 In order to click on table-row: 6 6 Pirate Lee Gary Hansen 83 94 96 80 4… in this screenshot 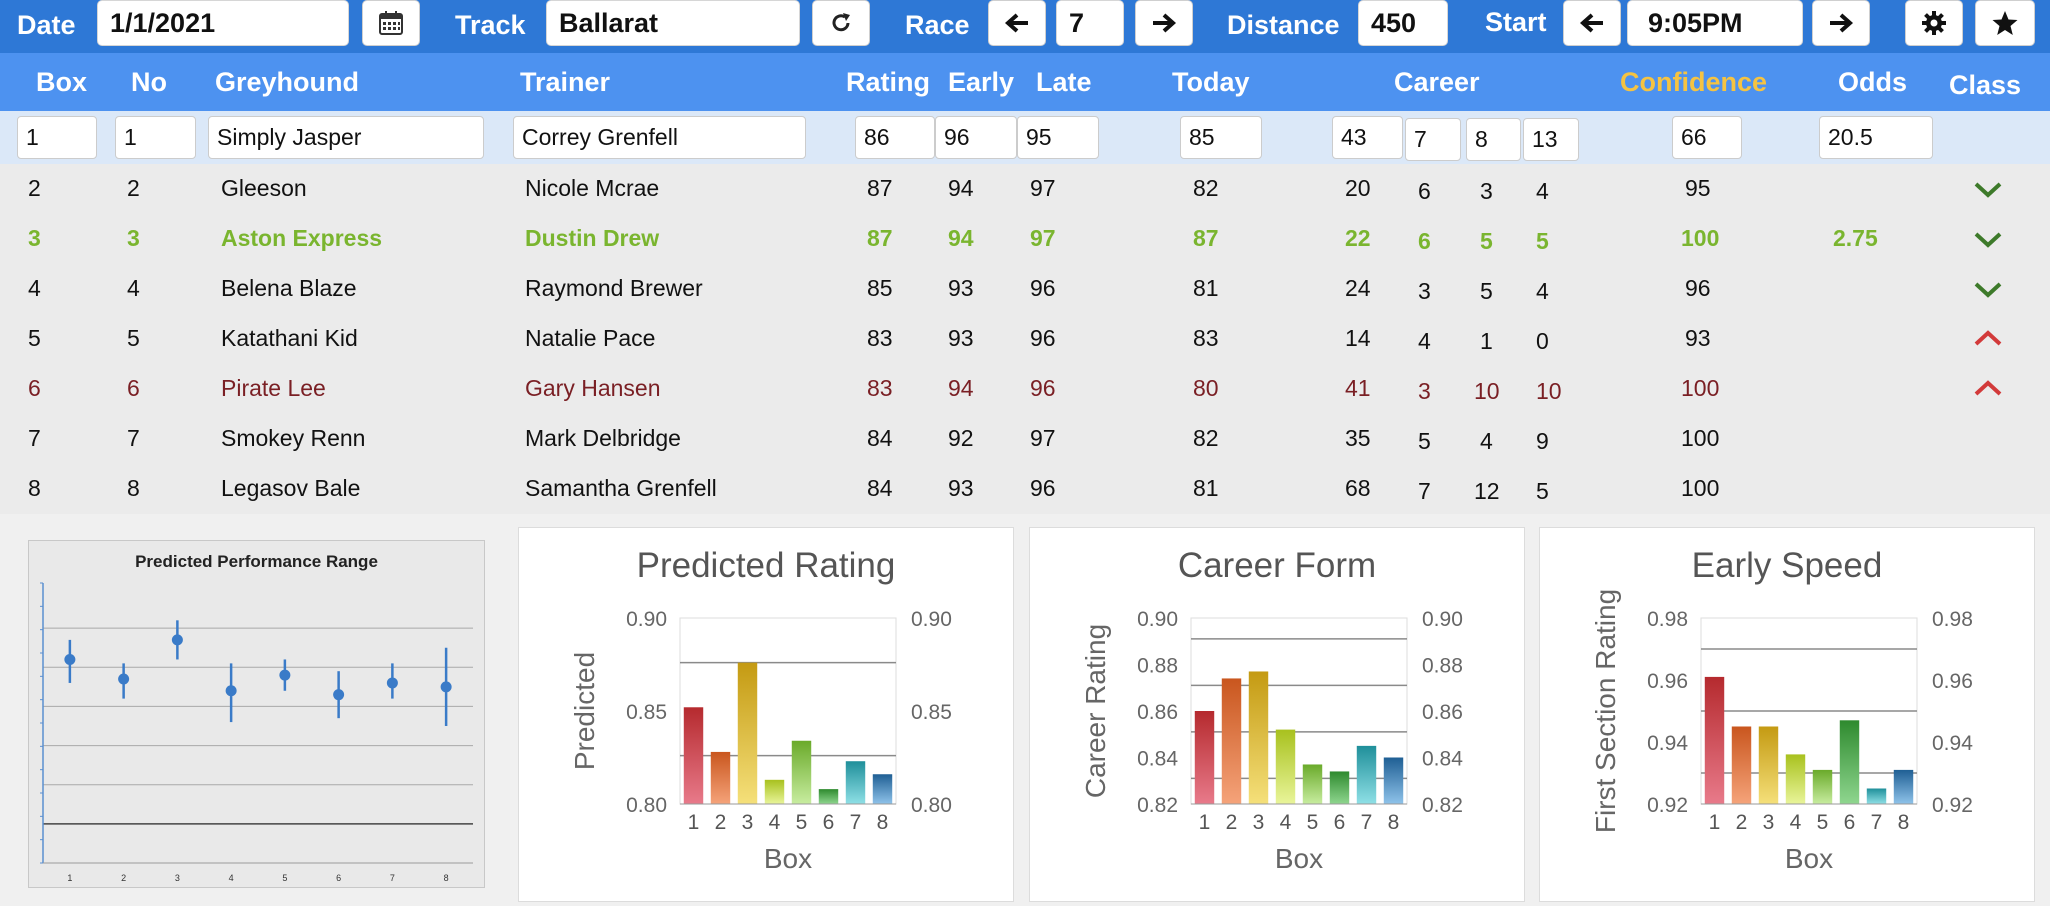, I will do `click(1025, 389)`.